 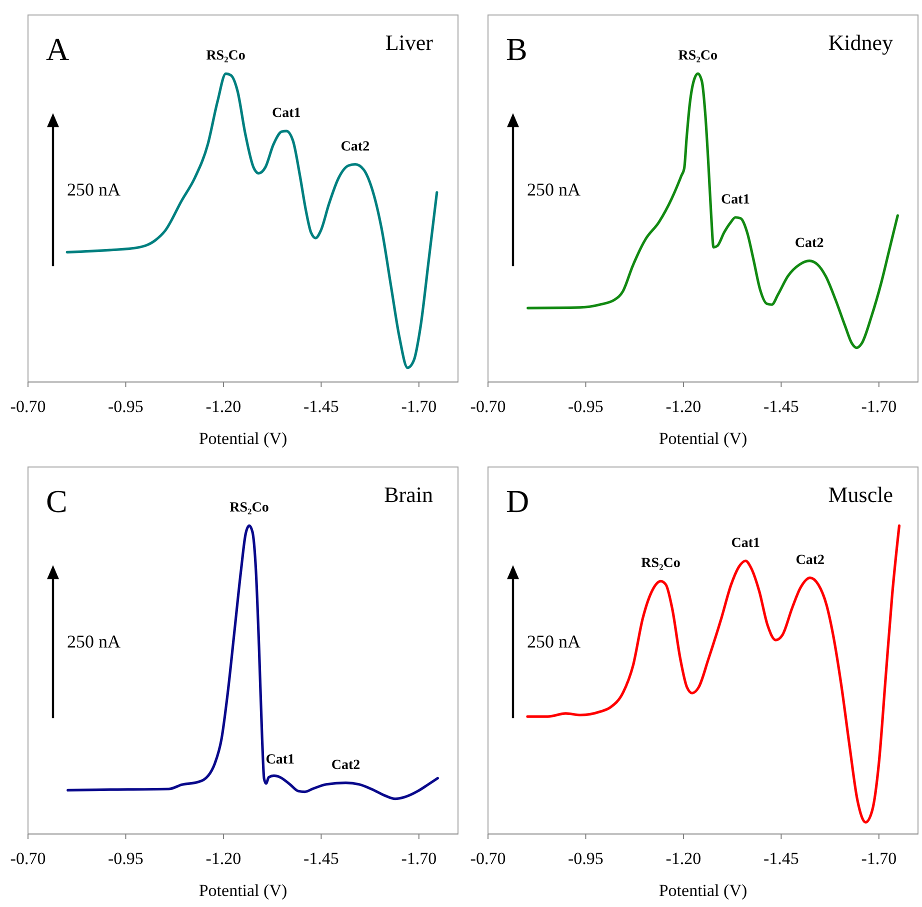 I want to click on chart-subtitle: Kidney, so click(x=860, y=42).